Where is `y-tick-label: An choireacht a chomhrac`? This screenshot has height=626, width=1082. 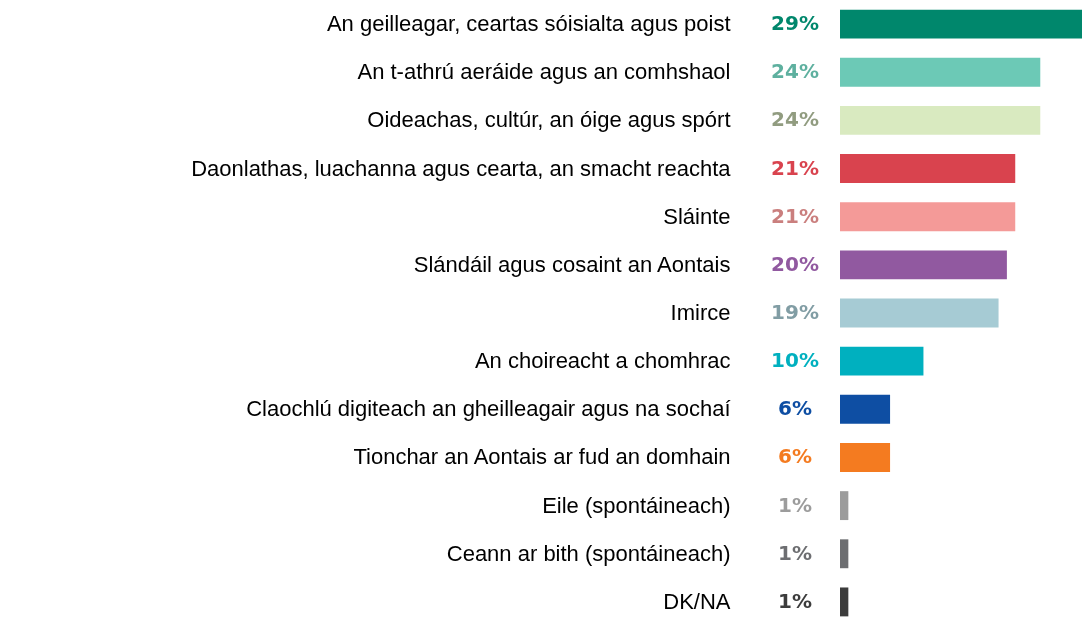
y-tick-label: An choireacht a chomhrac is located at coordinates (602, 361).